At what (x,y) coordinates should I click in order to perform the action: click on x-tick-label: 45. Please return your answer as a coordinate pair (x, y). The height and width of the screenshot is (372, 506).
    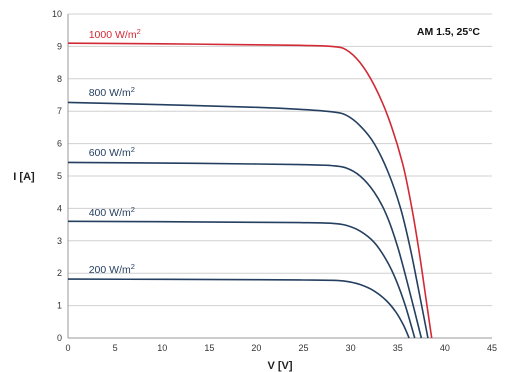
    Looking at the image, I should click on (492, 348).